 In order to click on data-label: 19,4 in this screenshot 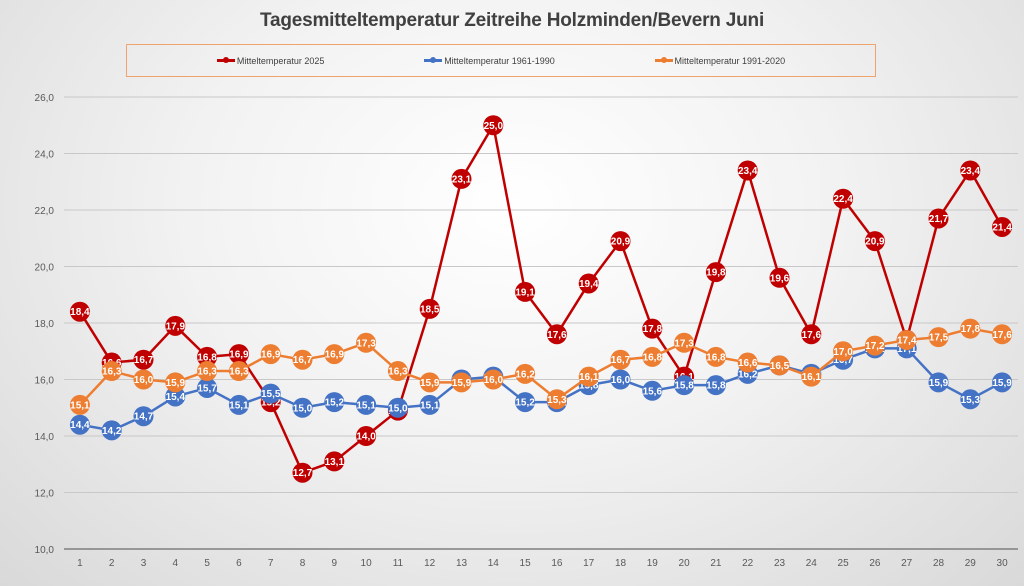, I will do `click(589, 284)`.